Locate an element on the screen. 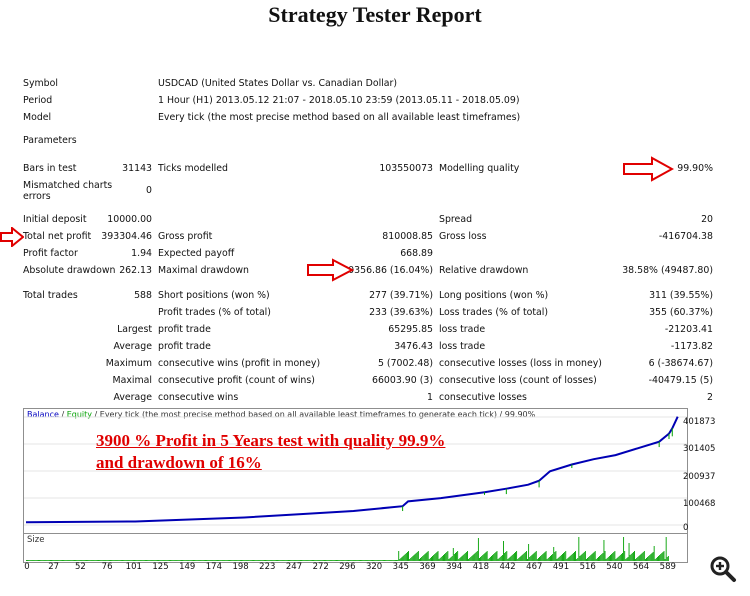 The height and width of the screenshot is (596, 750). x-tick-label: 394 is located at coordinates (454, 567).